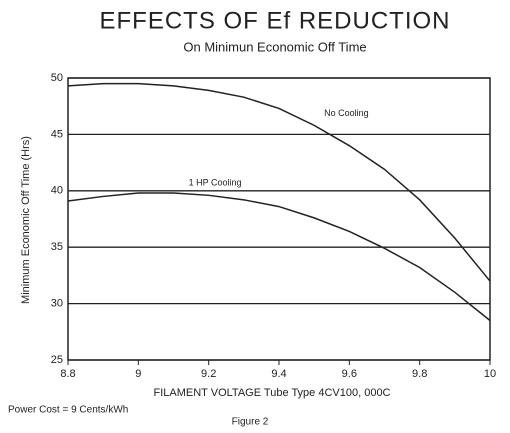 Image resolution: width=510 pixels, height=433 pixels. Describe the element at coordinates (490, 374) in the screenshot. I see `x-tick-label: 10` at that location.